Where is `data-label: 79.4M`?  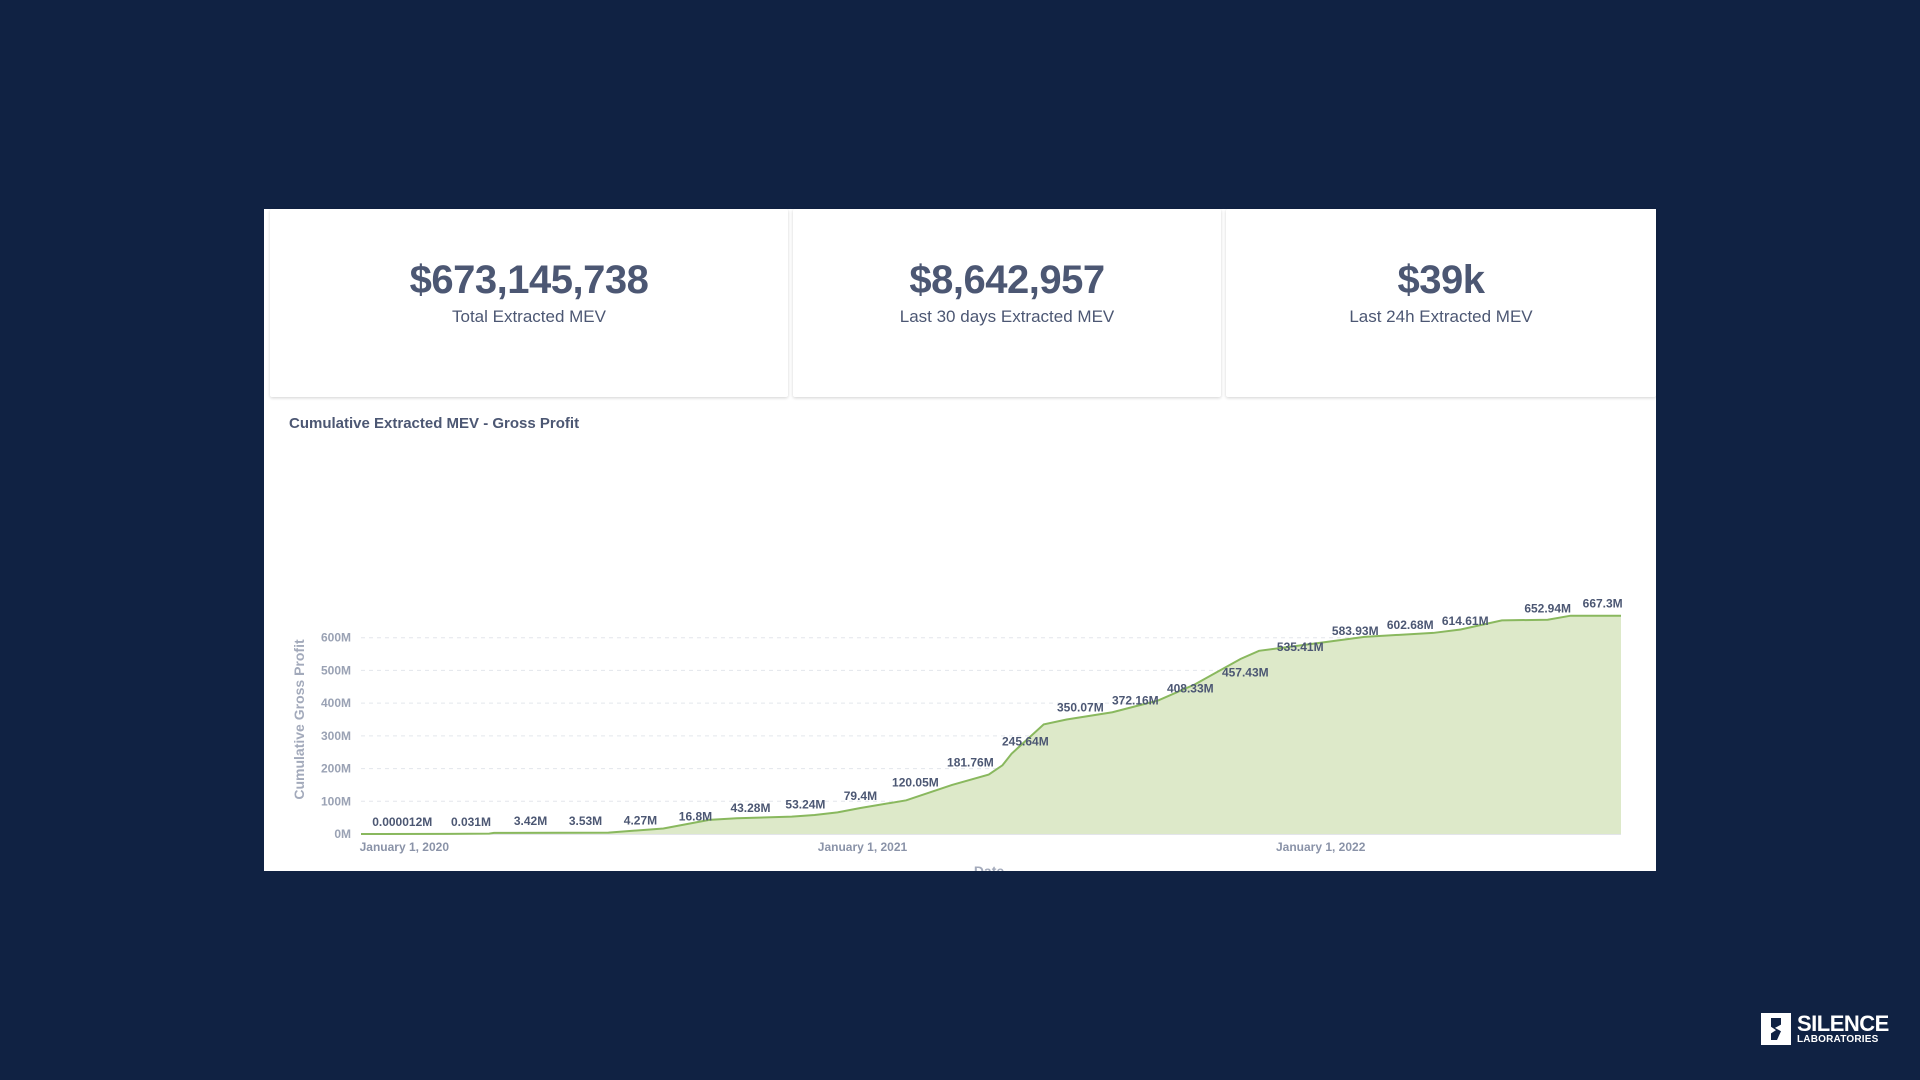
data-label: 79.4M is located at coordinates (860, 796).